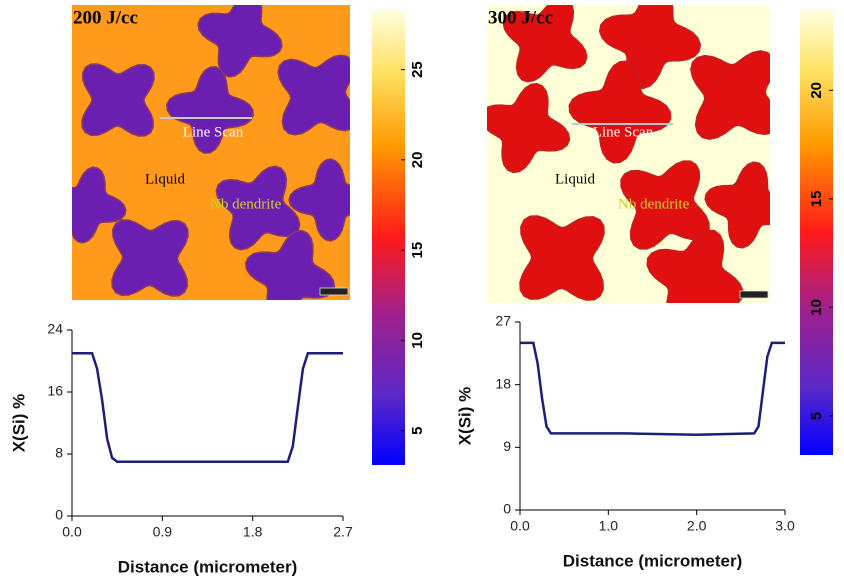  What do you see at coordinates (697, 526) in the screenshot?
I see `x-tick-label: 2.0` at bounding box center [697, 526].